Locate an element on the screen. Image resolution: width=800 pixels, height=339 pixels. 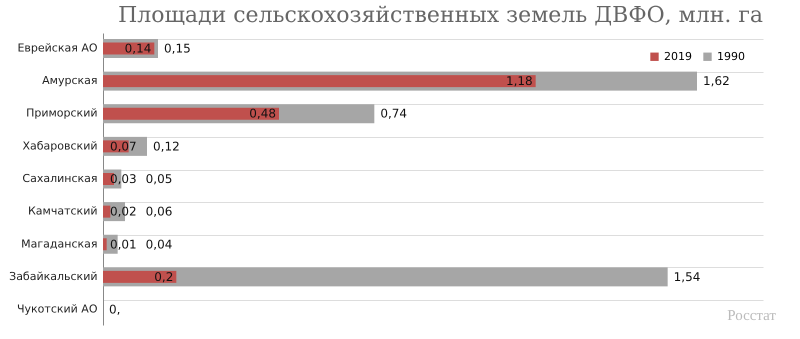
chart-title: Площади сельскохозяйственных земель ДВФО, млн. га is located at coordinates (440, 15).